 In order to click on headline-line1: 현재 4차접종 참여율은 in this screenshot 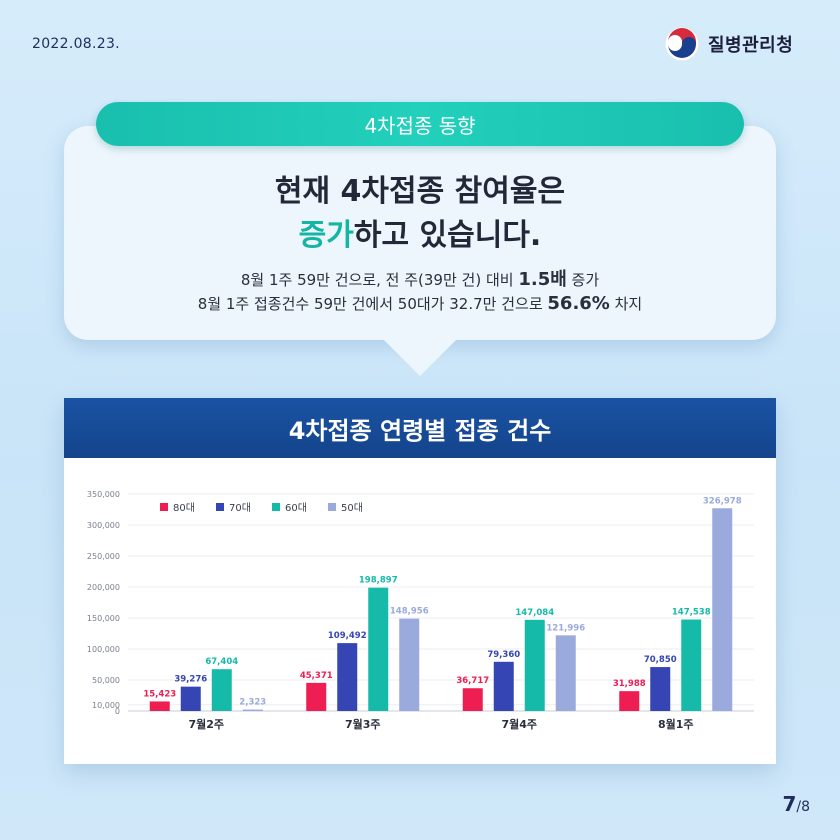, I will do `click(420, 191)`.